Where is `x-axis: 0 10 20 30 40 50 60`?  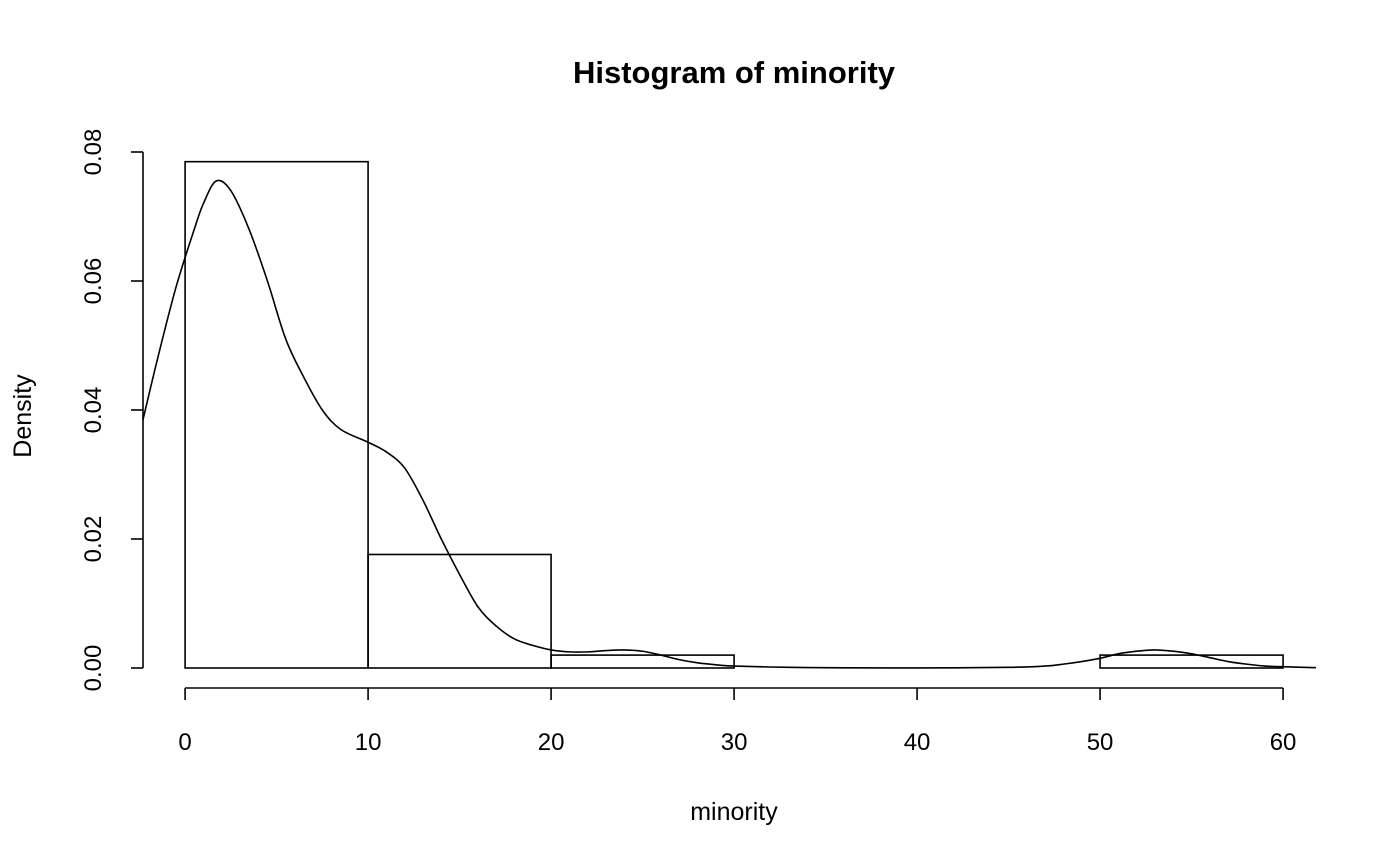
x-axis: 0 10 20 30 40 50 60 is located at coordinates (737, 721).